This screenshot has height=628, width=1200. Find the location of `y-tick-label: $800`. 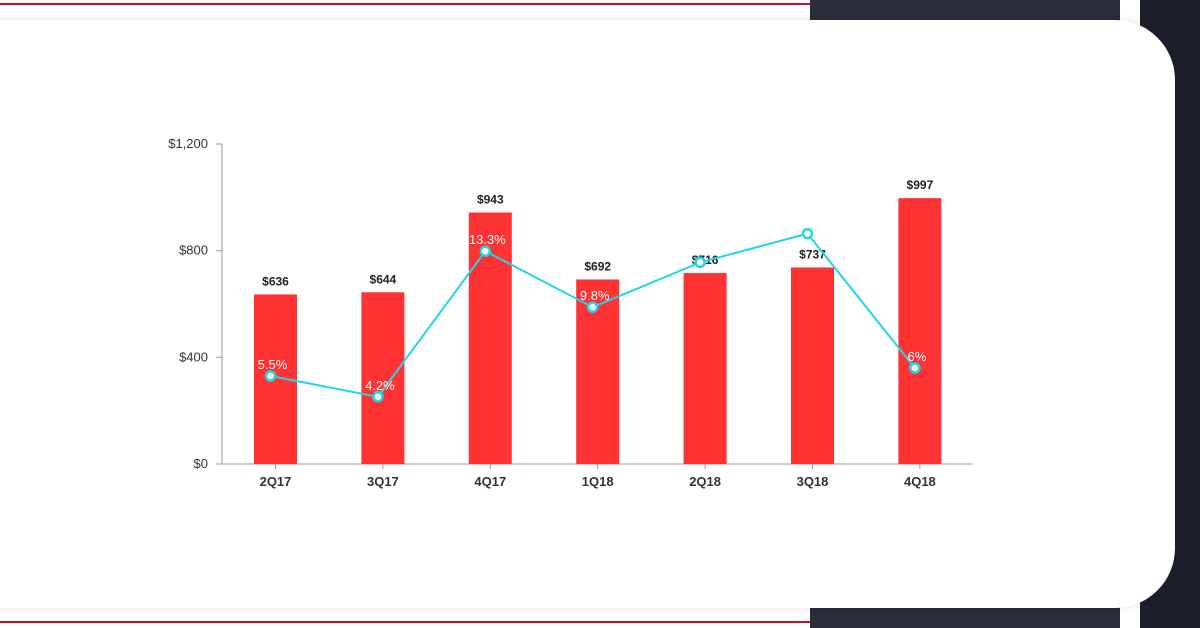

y-tick-label: $800 is located at coordinates (193, 250).